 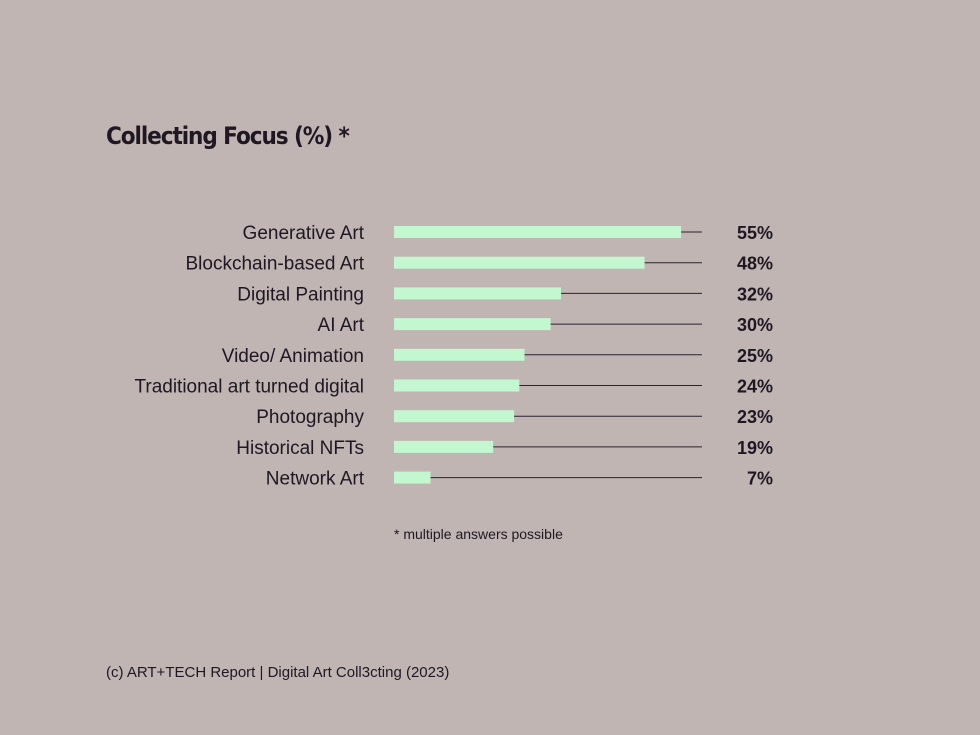 What do you see at coordinates (315, 479) in the screenshot?
I see `category-label: Network Art` at bounding box center [315, 479].